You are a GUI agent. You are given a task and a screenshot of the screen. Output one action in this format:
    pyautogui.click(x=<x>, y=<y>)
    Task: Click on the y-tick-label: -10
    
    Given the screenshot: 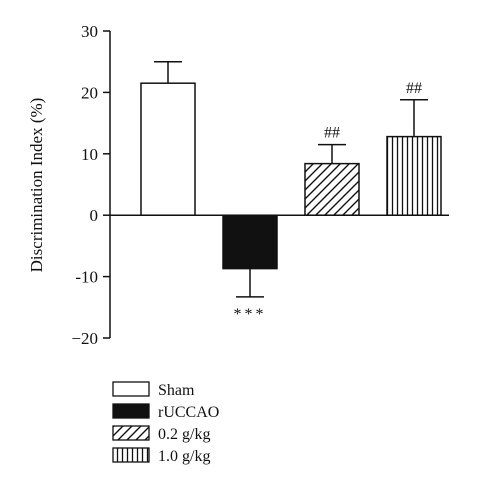 What is the action you would take?
    pyautogui.click(x=86, y=277)
    